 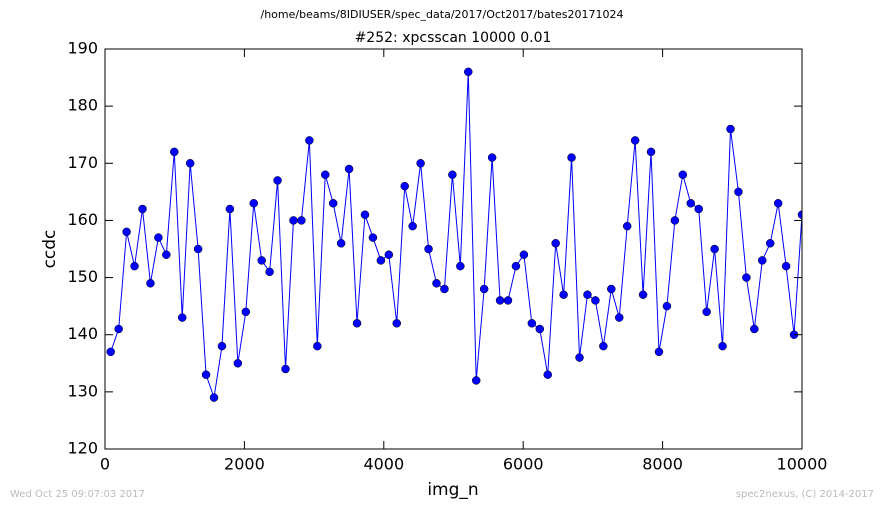 What do you see at coordinates (82, 448) in the screenshot?
I see `y-tick-label: 120` at bounding box center [82, 448].